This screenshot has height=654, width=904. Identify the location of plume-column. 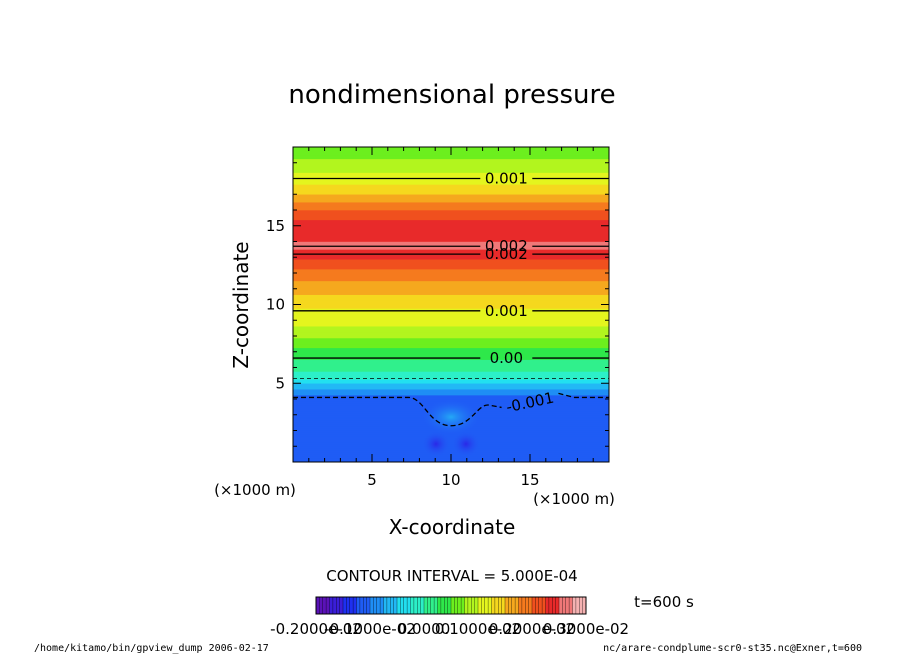
(451, 417).